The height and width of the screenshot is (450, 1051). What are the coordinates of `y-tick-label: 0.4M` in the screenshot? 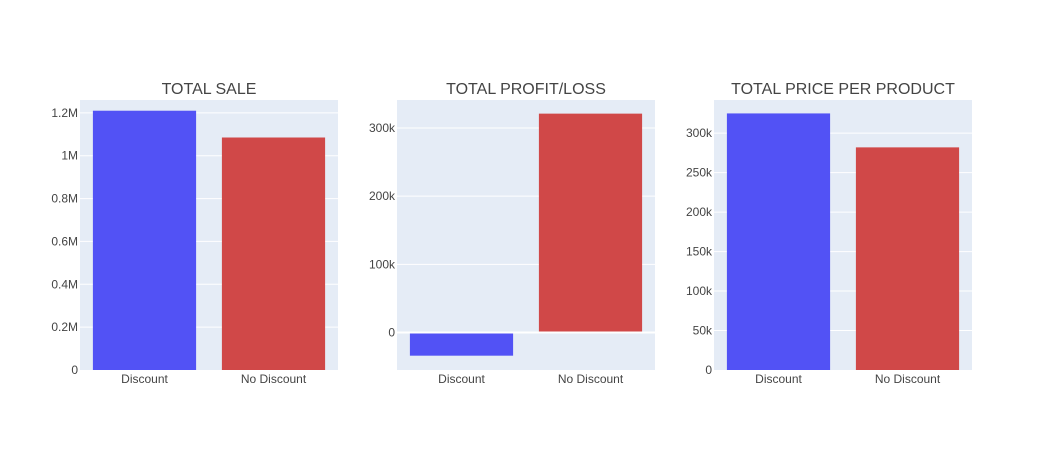 It's located at (64, 284).